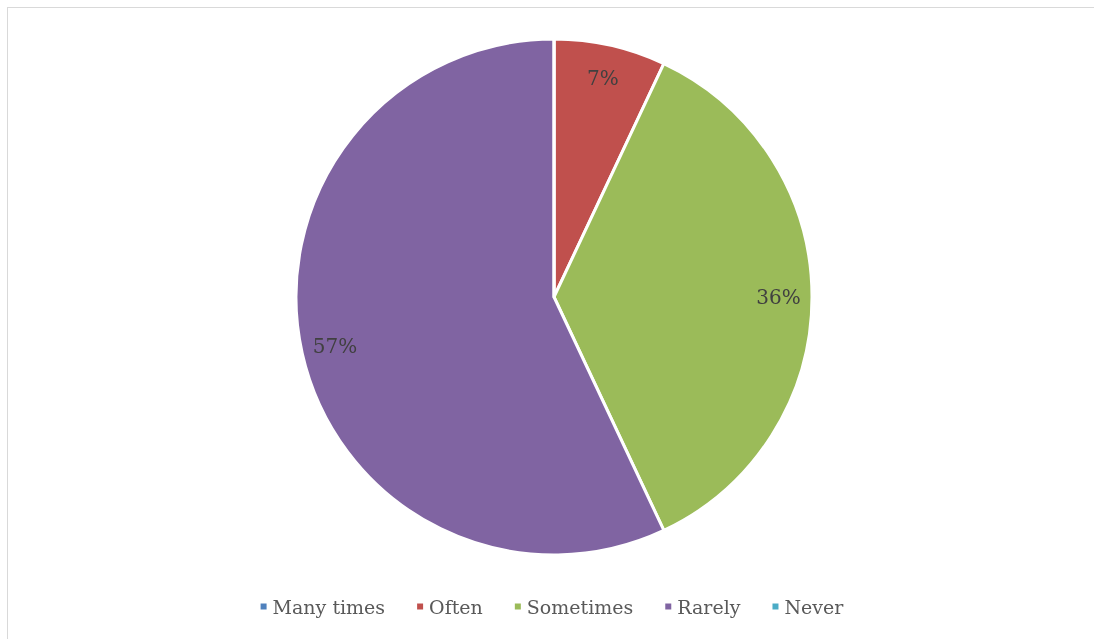  Describe the element at coordinates (603, 77) in the screenshot. I see `data-label: 7%` at that location.